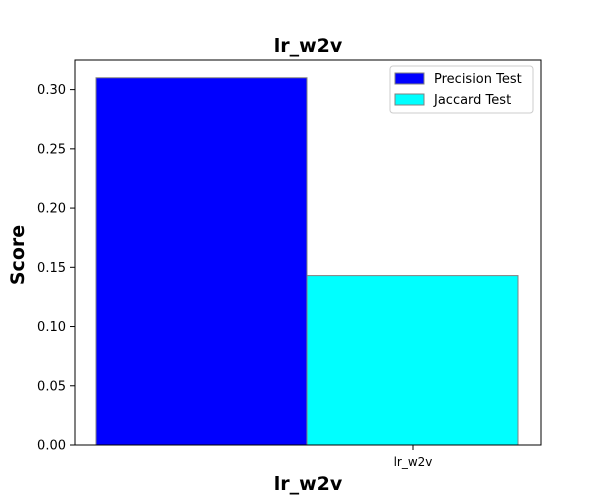 The width and height of the screenshot is (600, 504). What do you see at coordinates (18, 255) in the screenshot?
I see `y-axis-label: Score` at bounding box center [18, 255].